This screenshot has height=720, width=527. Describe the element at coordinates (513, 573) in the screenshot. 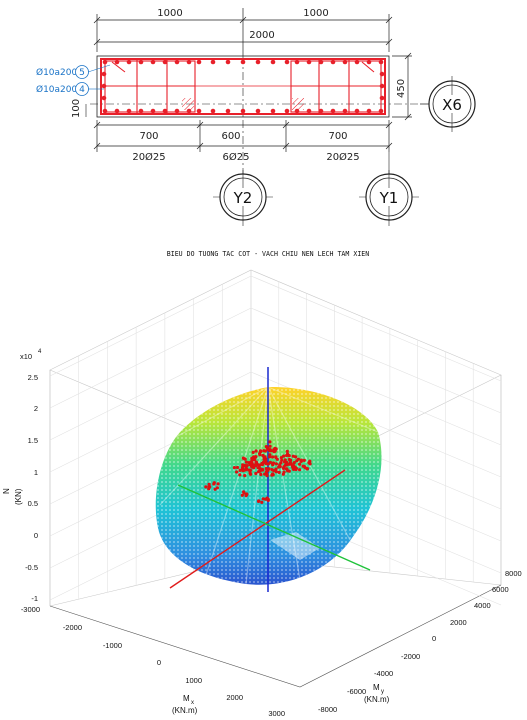

I see `y-tick-8000: 8000` at that location.